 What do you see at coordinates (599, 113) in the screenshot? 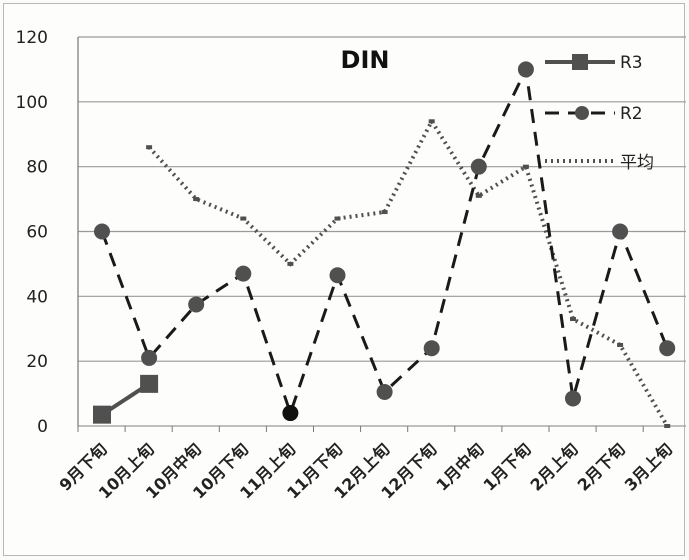
I see `legend: R3 R2 平均` at bounding box center [599, 113].